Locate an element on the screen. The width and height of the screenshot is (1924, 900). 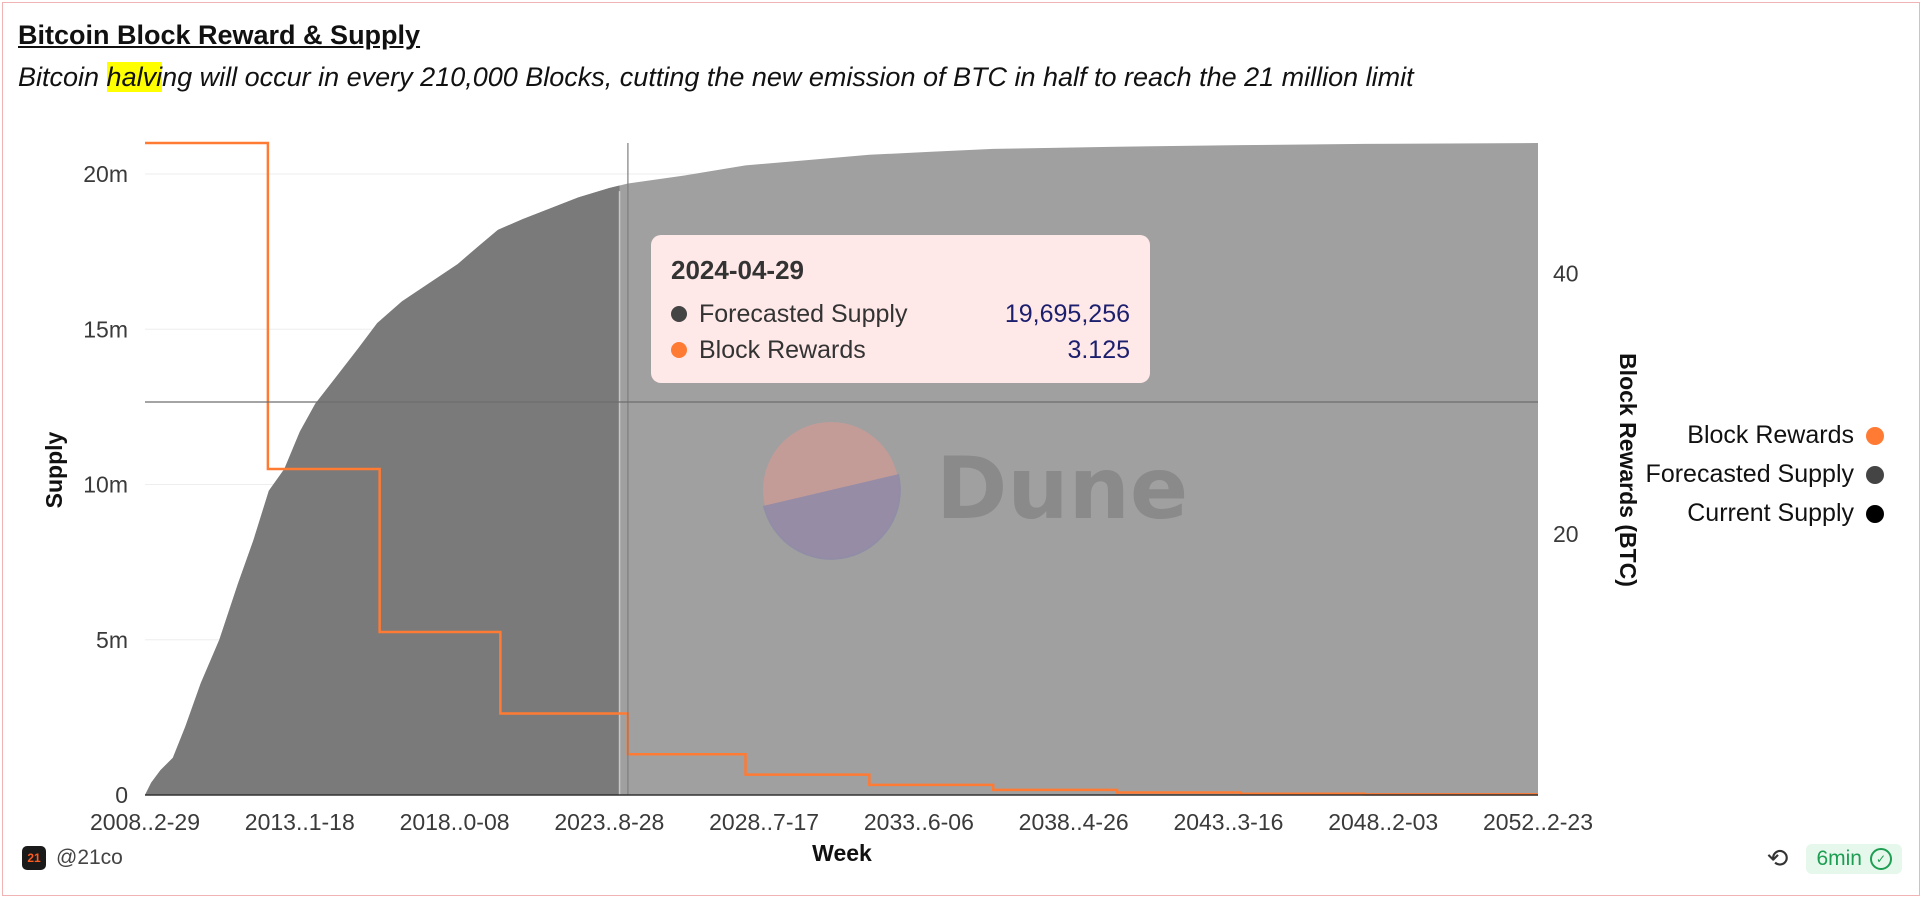
watermark-text: Dune is located at coordinates (1062, 489).